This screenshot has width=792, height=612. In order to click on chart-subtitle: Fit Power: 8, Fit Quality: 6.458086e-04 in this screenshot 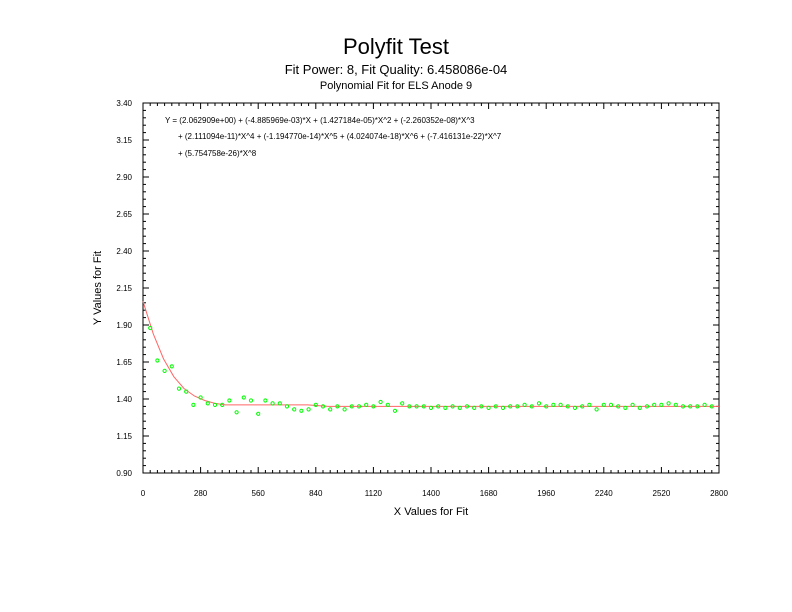, I will do `click(396, 69)`.